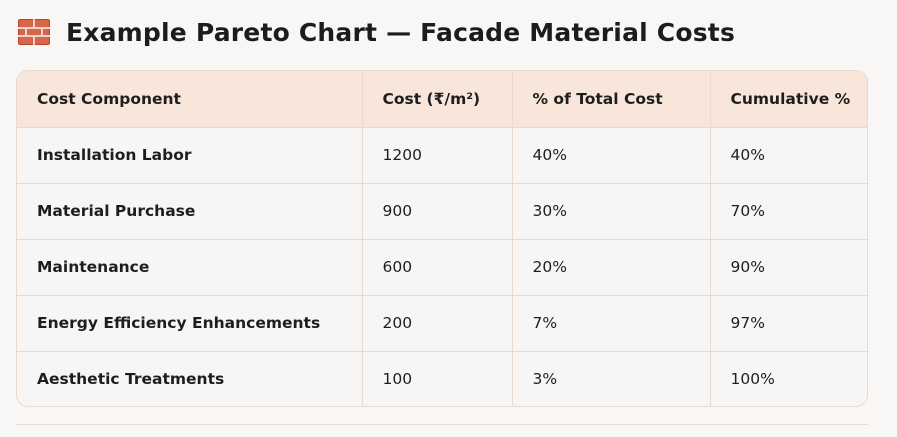 The image size is (897, 437). What do you see at coordinates (752, 379) in the screenshot?
I see `table-cell: 100%` at bounding box center [752, 379].